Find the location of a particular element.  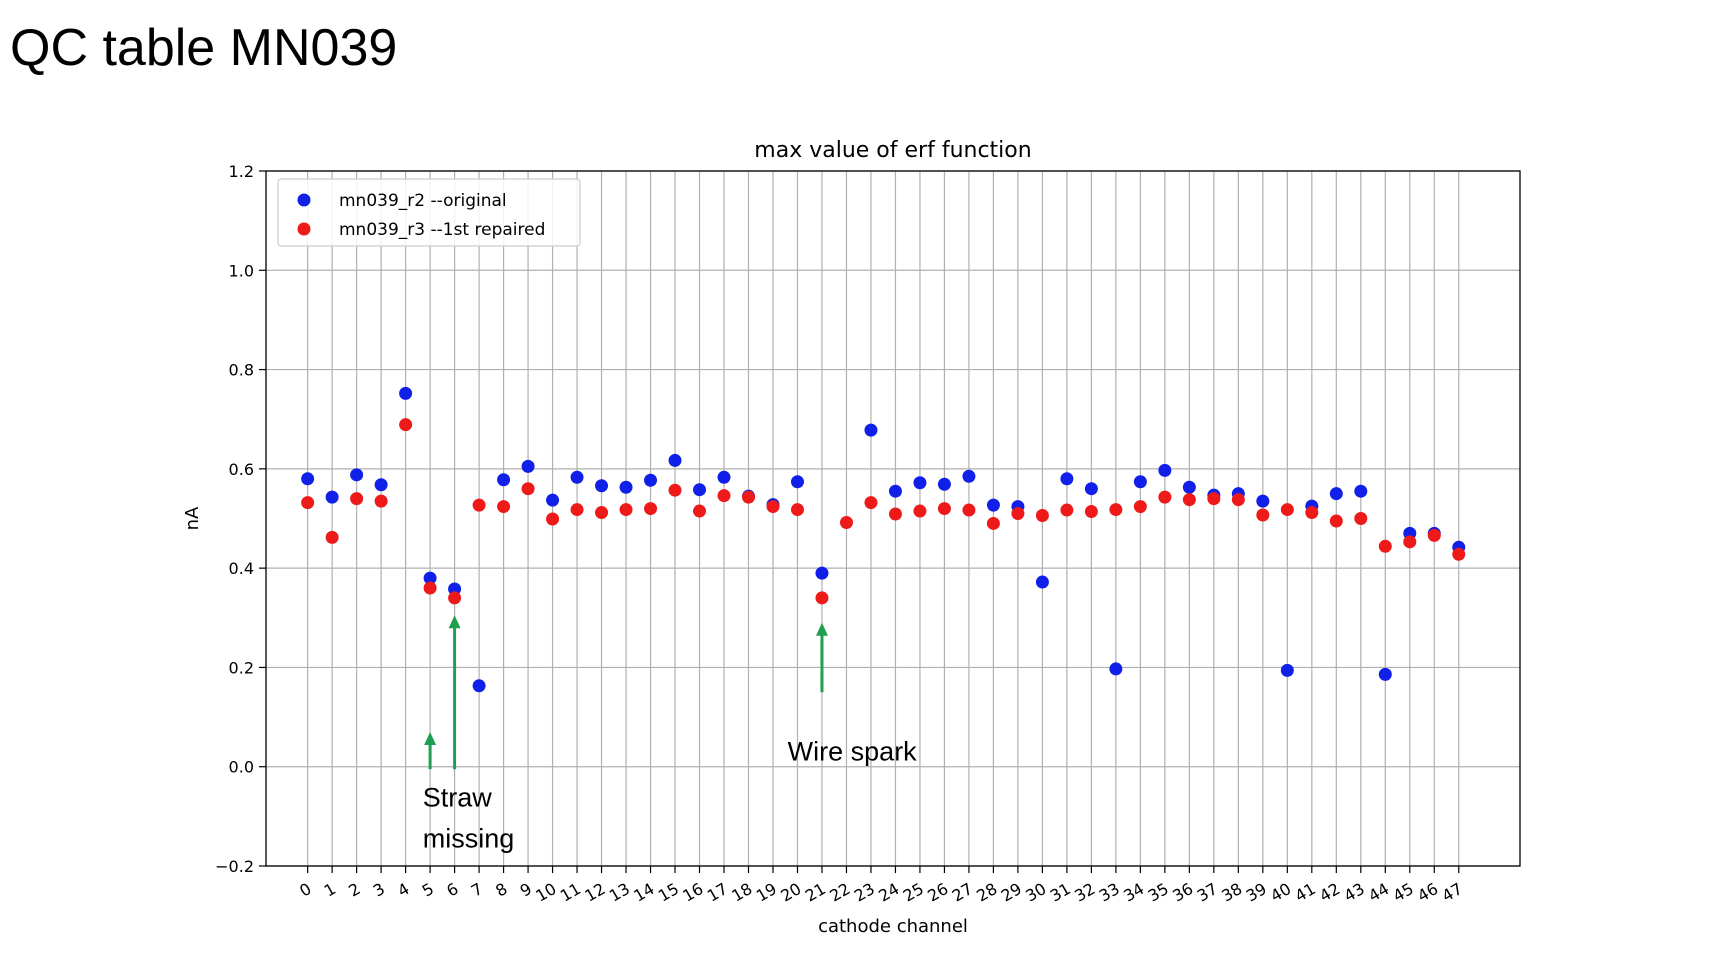

x-tick-label: 23 is located at coordinates (864, 892).